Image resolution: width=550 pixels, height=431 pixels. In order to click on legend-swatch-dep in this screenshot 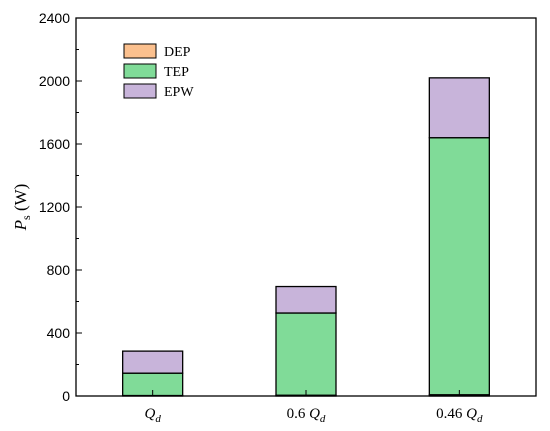, I will do `click(140, 51)`.